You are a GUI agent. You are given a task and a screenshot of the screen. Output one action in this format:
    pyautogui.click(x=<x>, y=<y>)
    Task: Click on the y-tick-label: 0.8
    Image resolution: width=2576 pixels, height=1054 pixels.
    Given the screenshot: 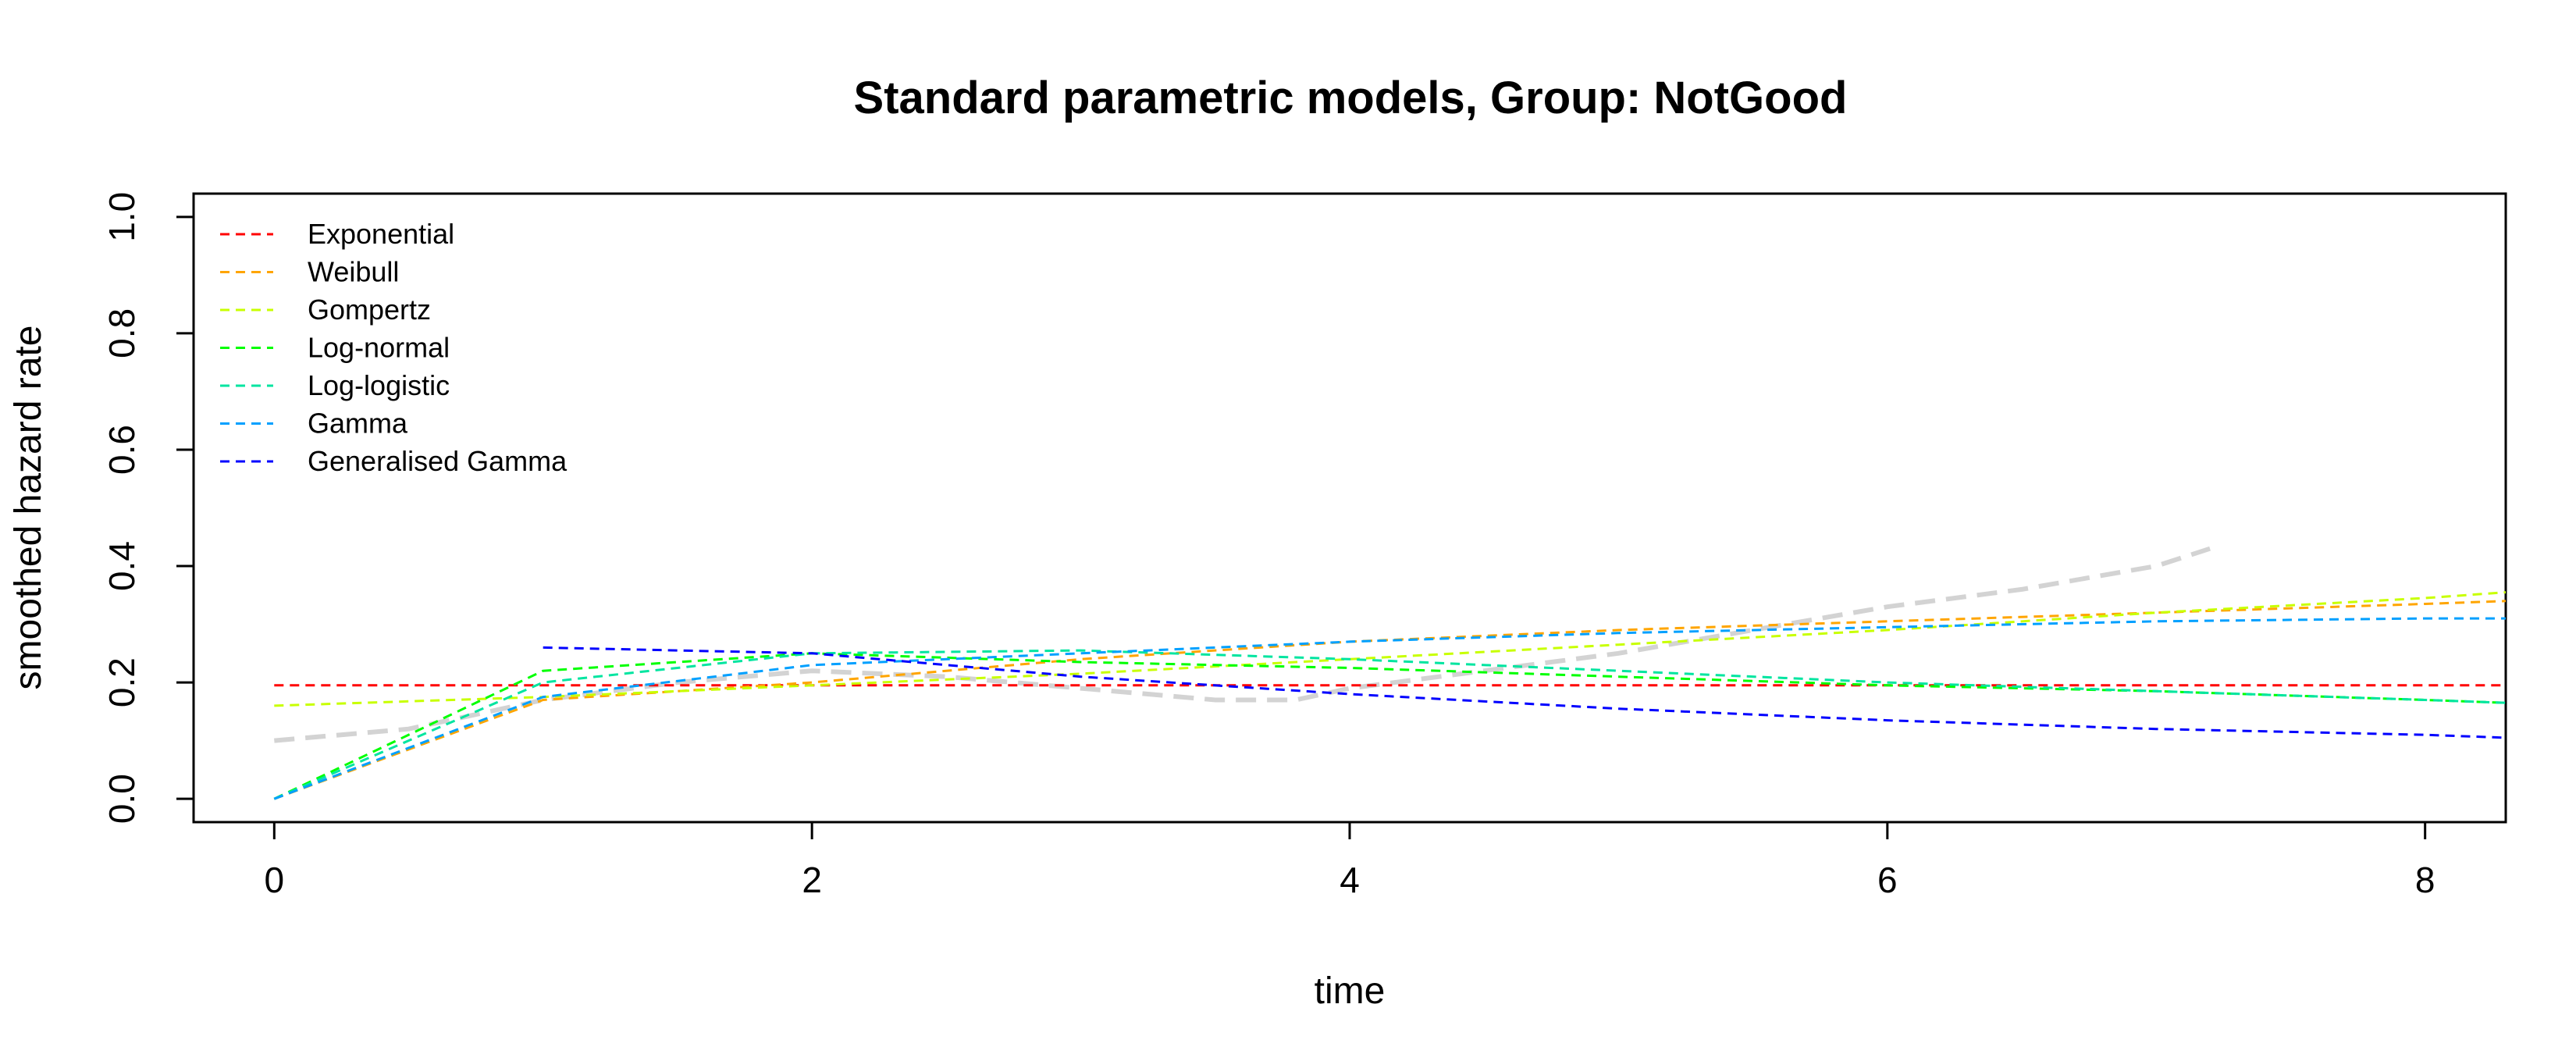 What is the action you would take?
    pyautogui.click(x=121, y=333)
    